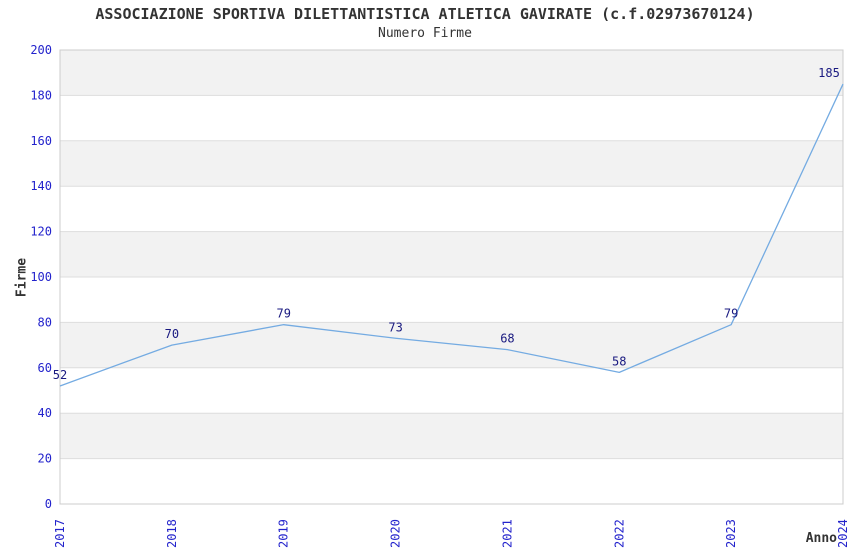 The width and height of the screenshot is (850, 550). What do you see at coordinates (731, 533) in the screenshot?
I see `x-tick-label: 2023` at bounding box center [731, 533].